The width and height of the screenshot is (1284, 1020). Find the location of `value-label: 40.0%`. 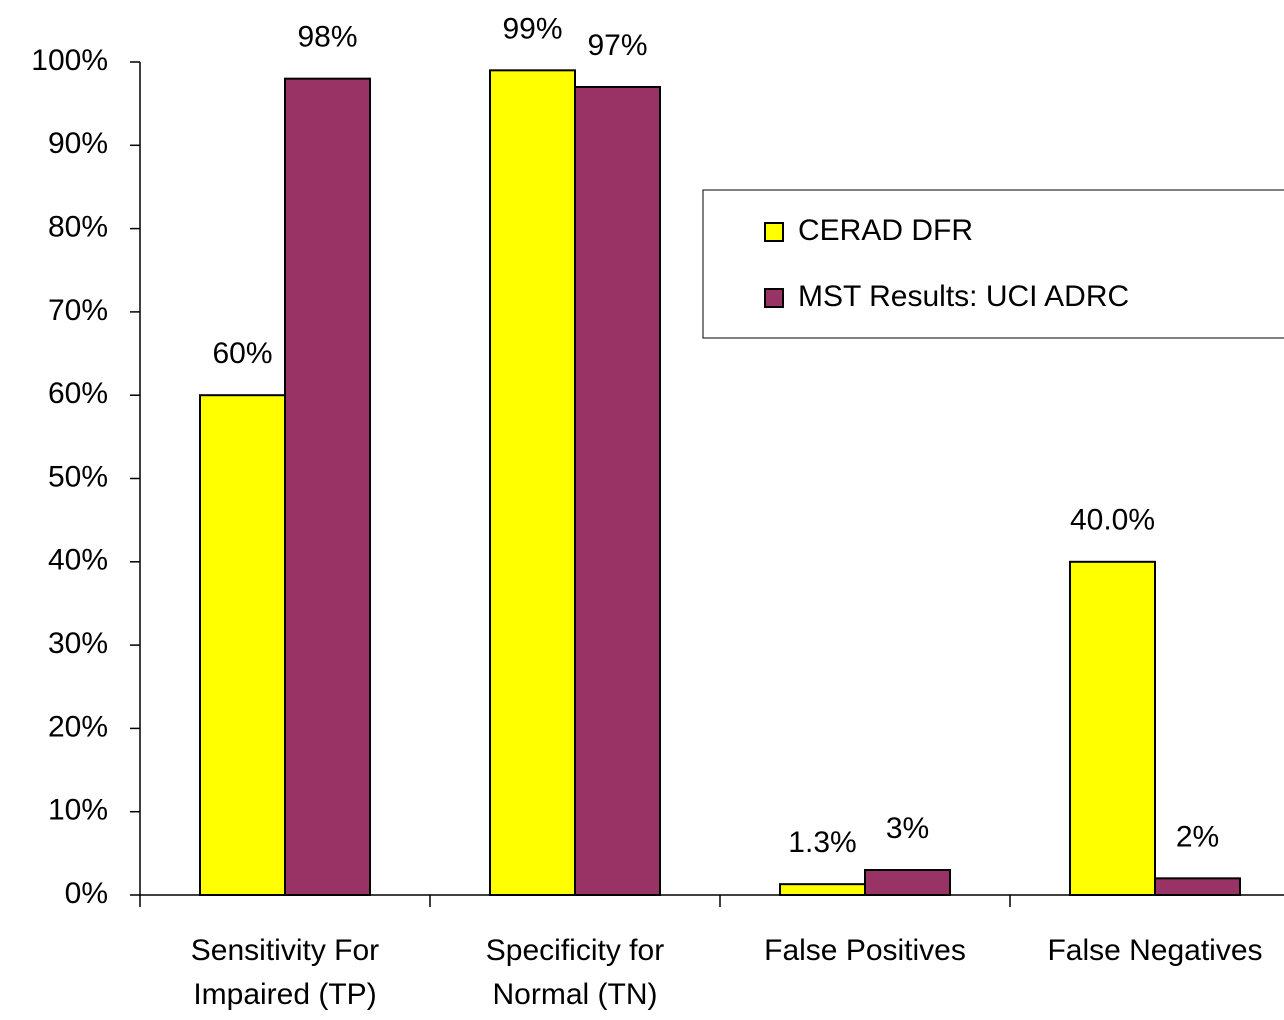

value-label: 40.0% is located at coordinates (1112, 520).